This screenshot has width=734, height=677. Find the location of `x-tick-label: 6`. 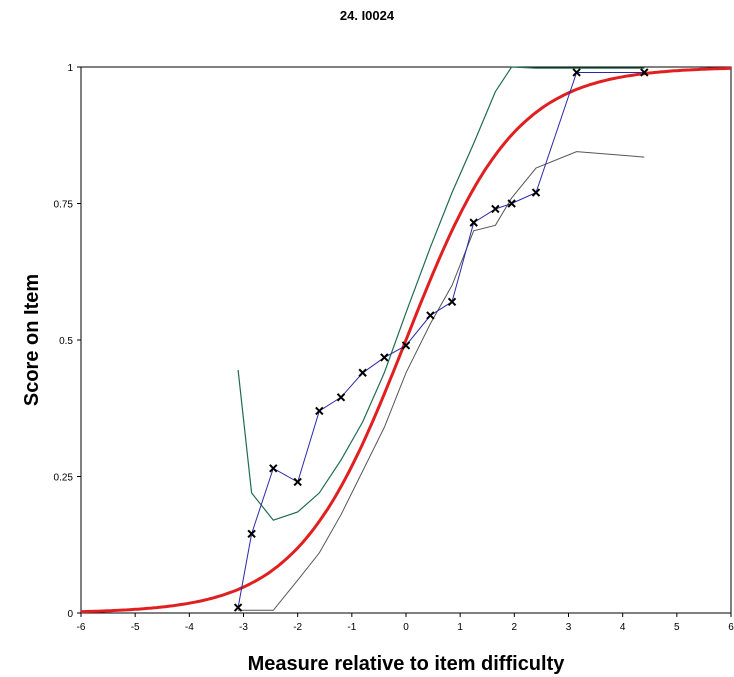

x-tick-label: 6 is located at coordinates (731, 627).